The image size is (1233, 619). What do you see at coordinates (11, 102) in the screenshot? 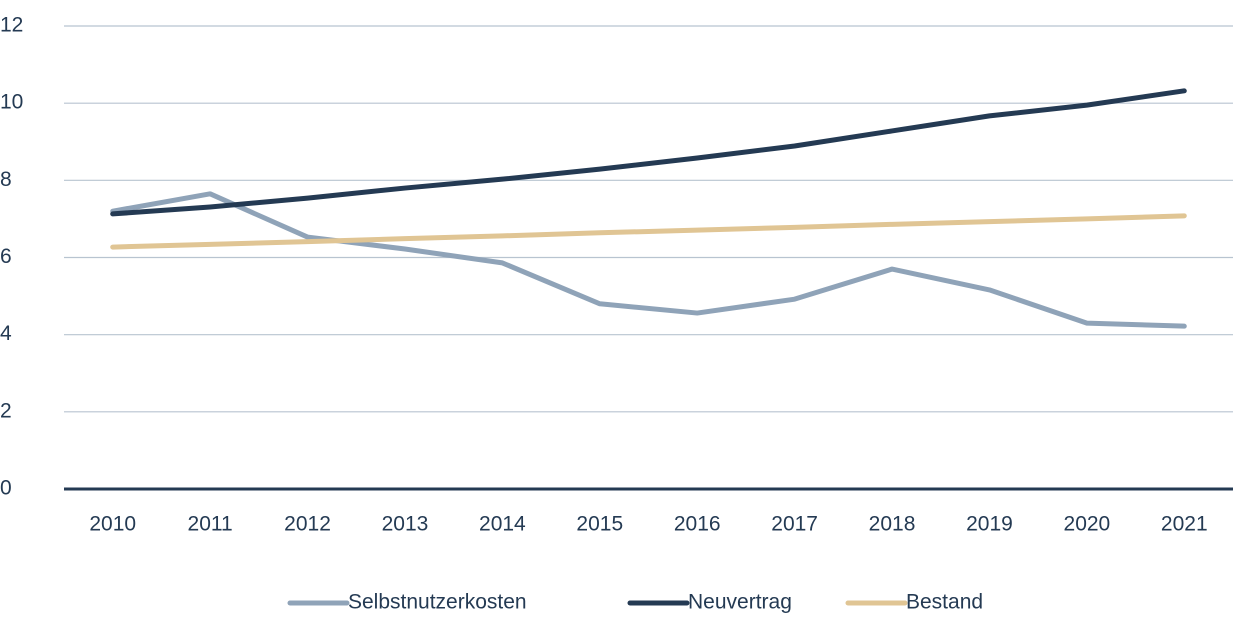
I see `y-tick-label: 10` at bounding box center [11, 102].